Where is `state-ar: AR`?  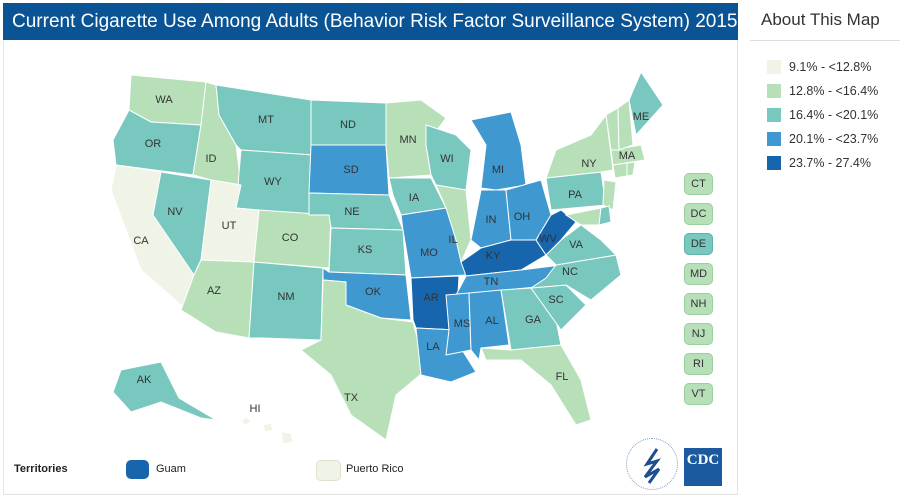
state-ar: AR is located at coordinates (435, 303).